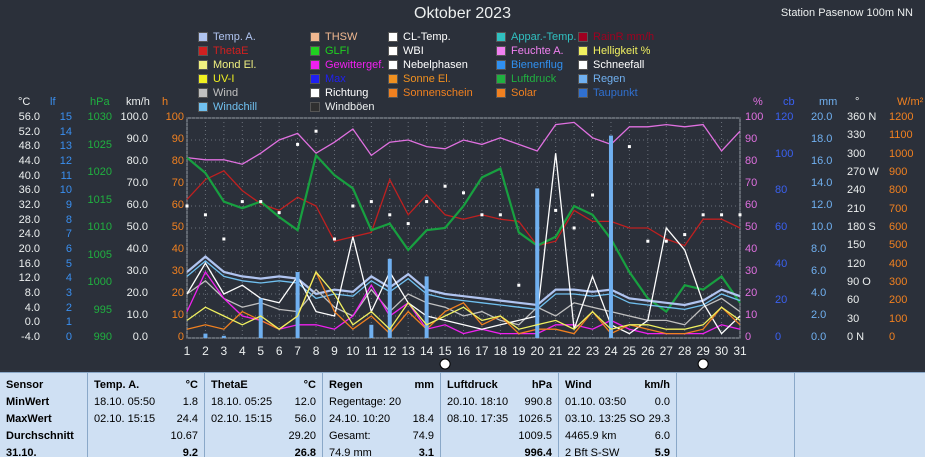 The image size is (925, 457). What do you see at coordinates (302, 436) in the screenshot?
I see `avg-value: 29.20` at bounding box center [302, 436].